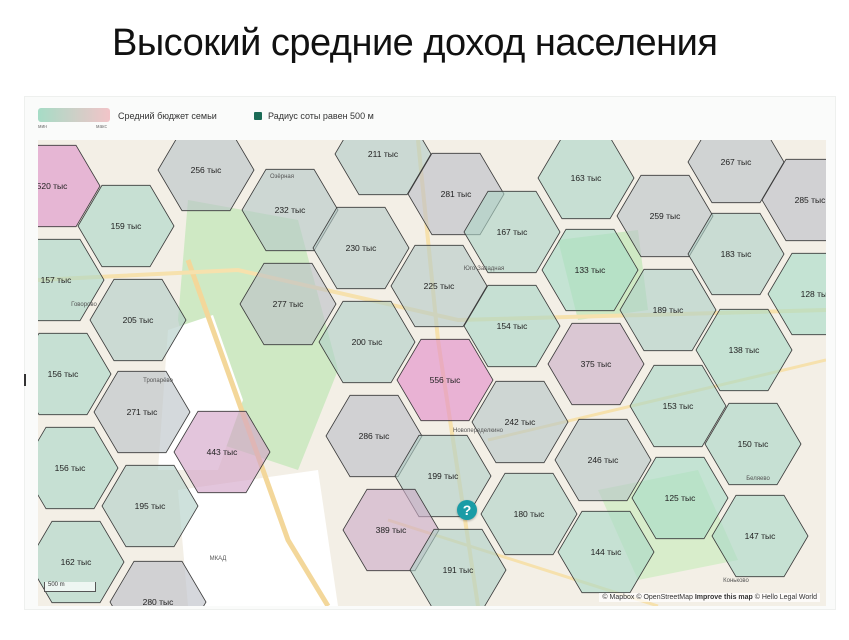 This screenshot has height=640, width=849. I want to click on hex-value-label: 520 тыс, so click(53, 186).